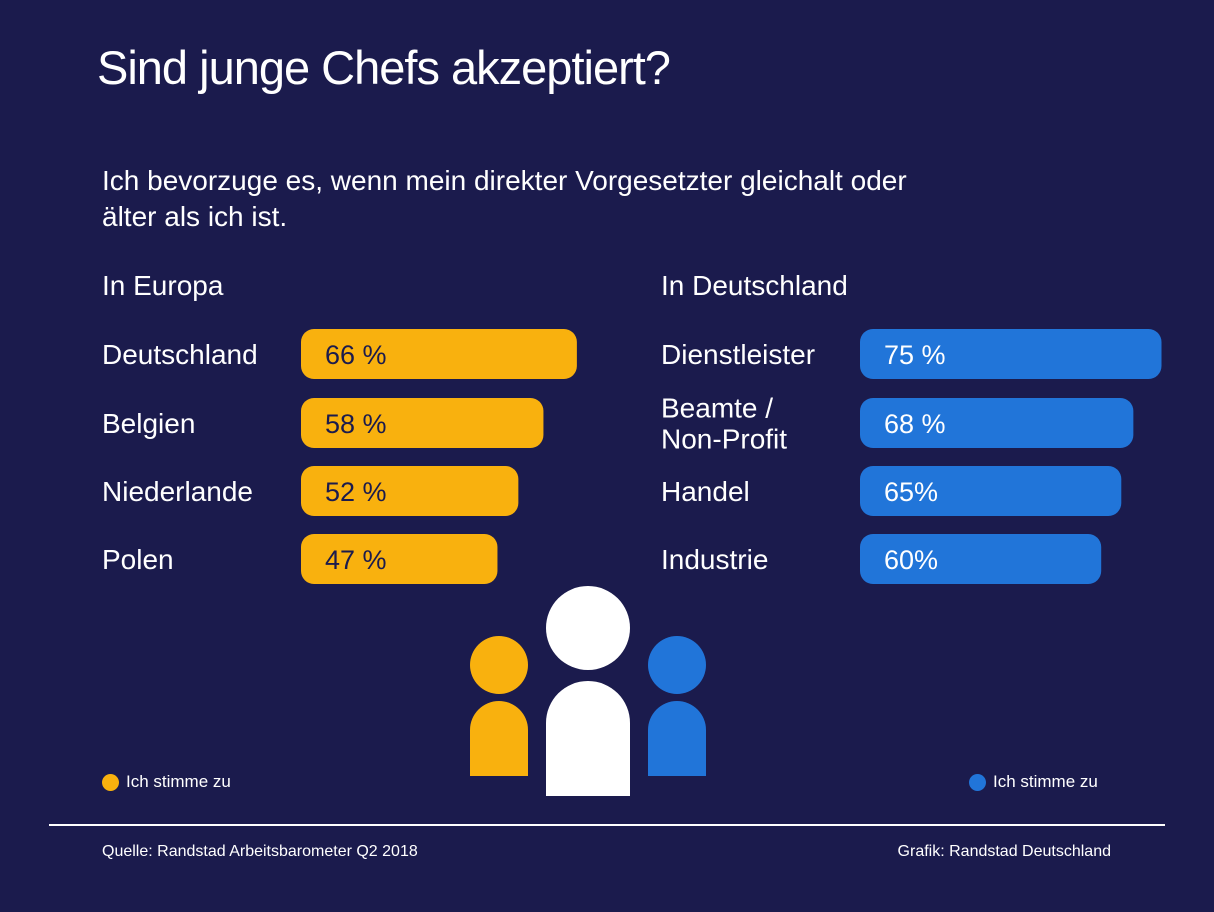  I want to click on footer-divider, so click(607, 825).